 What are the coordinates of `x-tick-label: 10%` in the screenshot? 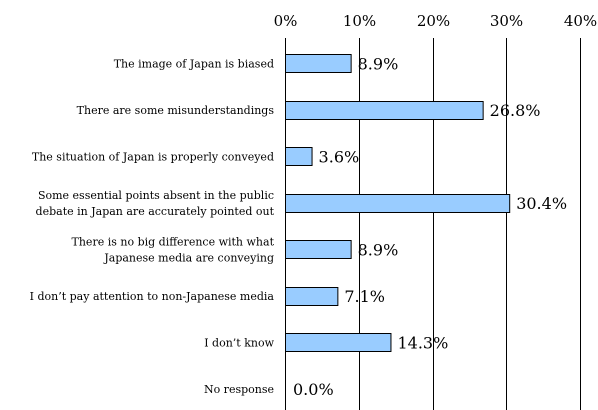 It's located at (359, 21).